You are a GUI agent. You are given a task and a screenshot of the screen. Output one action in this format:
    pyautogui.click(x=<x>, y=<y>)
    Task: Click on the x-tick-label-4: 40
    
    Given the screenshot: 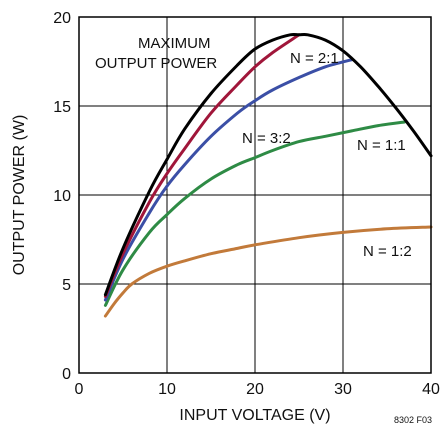 What is the action you would take?
    pyautogui.click(x=431, y=389)
    